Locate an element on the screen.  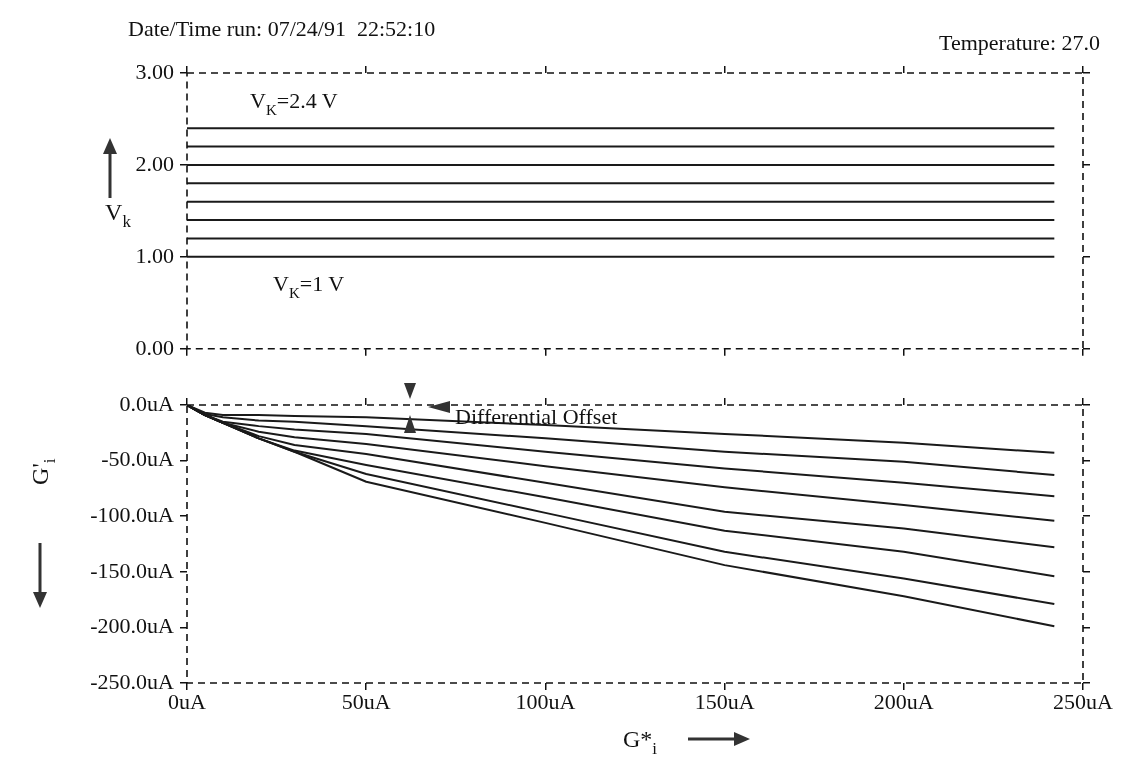
y-tick-label: -100.0uA is located at coordinates (132, 514).